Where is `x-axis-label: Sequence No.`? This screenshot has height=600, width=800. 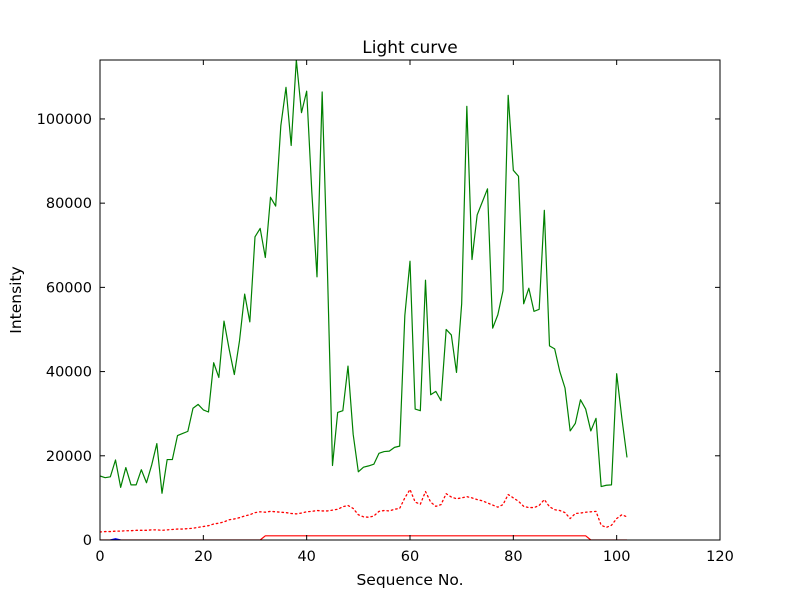 x-axis-label: Sequence No. is located at coordinates (409, 580).